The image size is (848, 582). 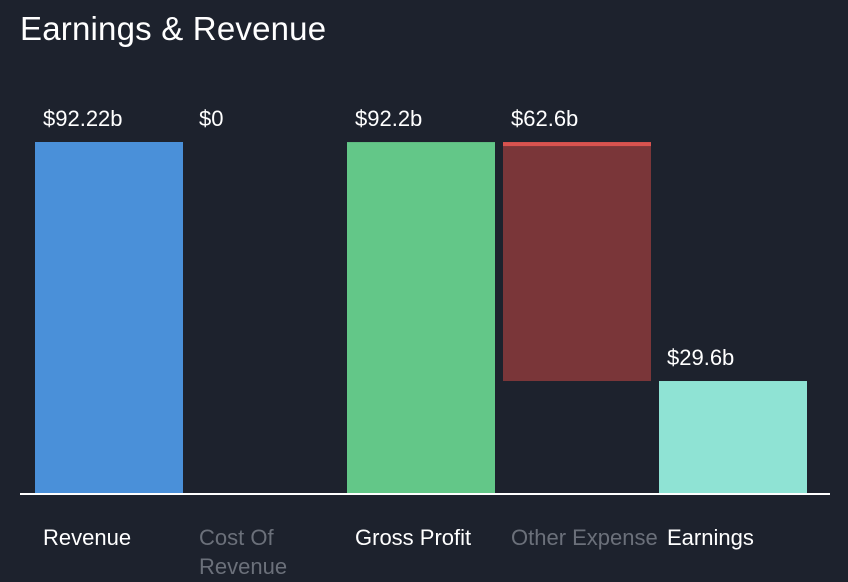 I want to click on bar-gross-profit, so click(x=421, y=318).